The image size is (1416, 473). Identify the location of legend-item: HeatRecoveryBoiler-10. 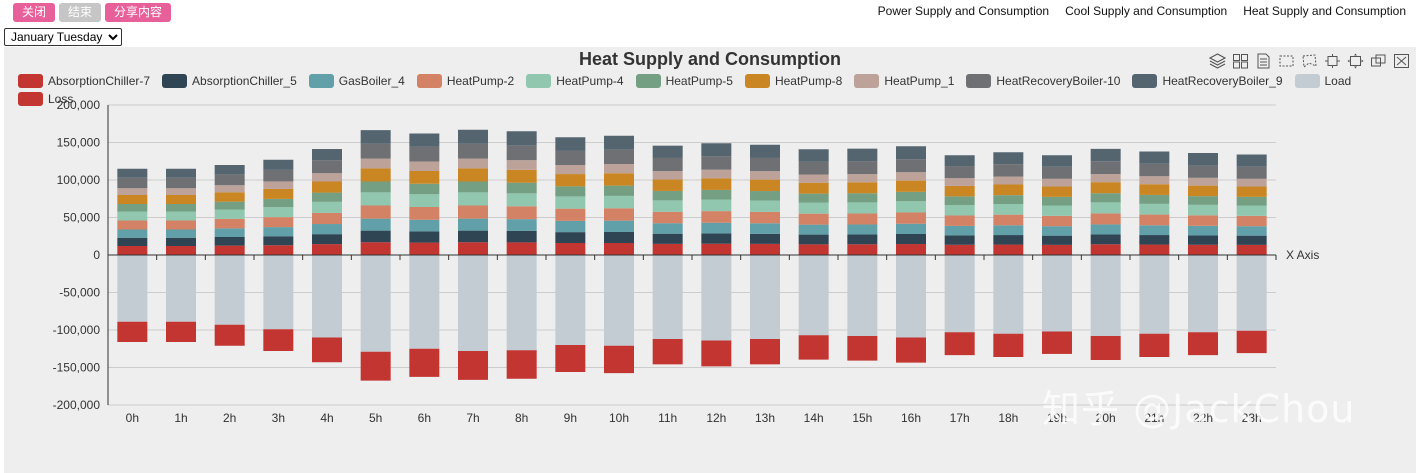
(1043, 81).